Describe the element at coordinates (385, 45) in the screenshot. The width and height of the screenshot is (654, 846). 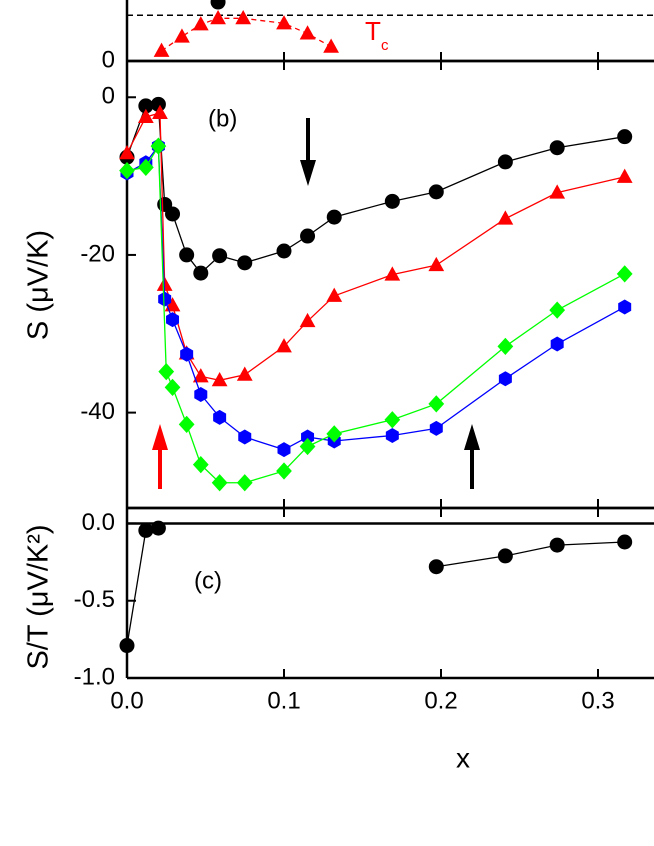
I see `tc-subscript: c` at that location.